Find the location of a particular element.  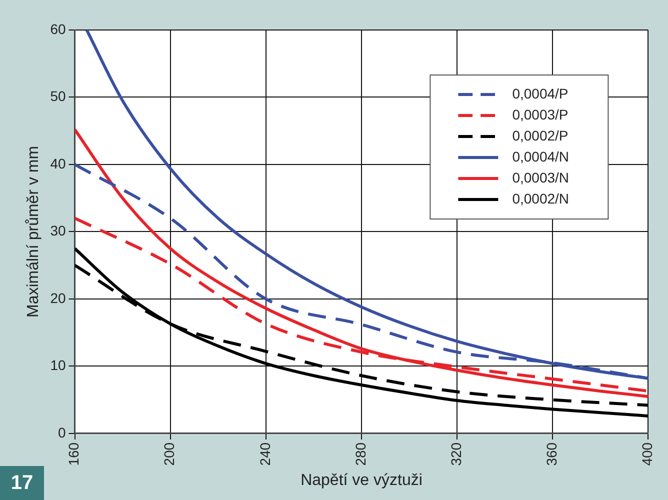

x-tick-label: 400 is located at coordinates (647, 454).